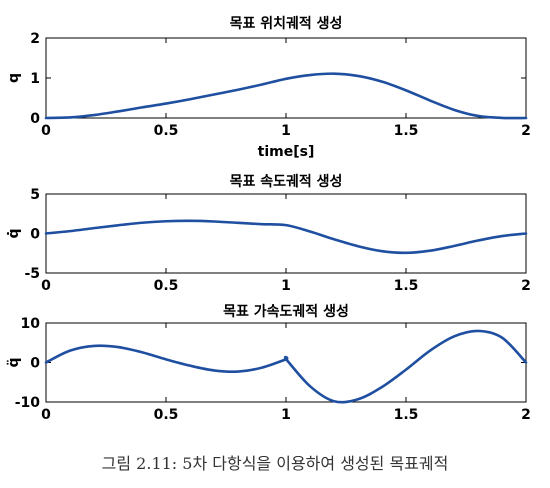 This screenshot has height=488, width=550. What do you see at coordinates (14, 362) in the screenshot?
I see `y-axis-label: q̈` at bounding box center [14, 362].